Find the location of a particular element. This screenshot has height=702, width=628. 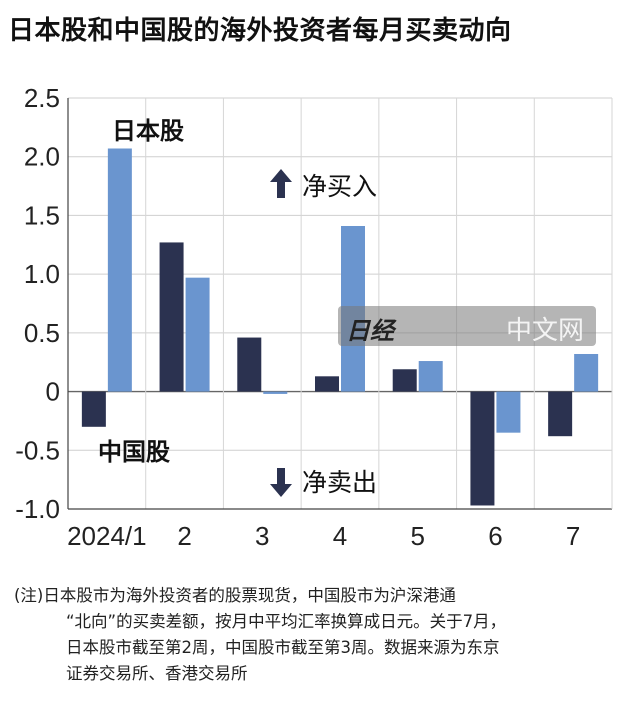

watermark-logo: 日经 is located at coordinates (370, 330).